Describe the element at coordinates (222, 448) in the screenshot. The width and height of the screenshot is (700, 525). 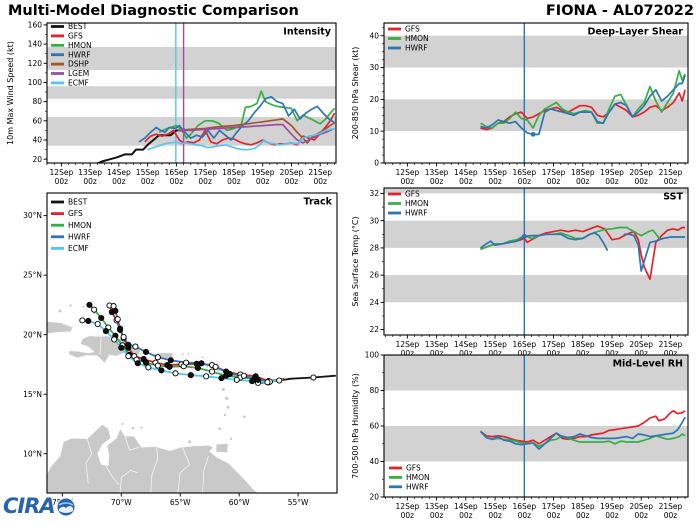
I see `land-trinidad` at that location.